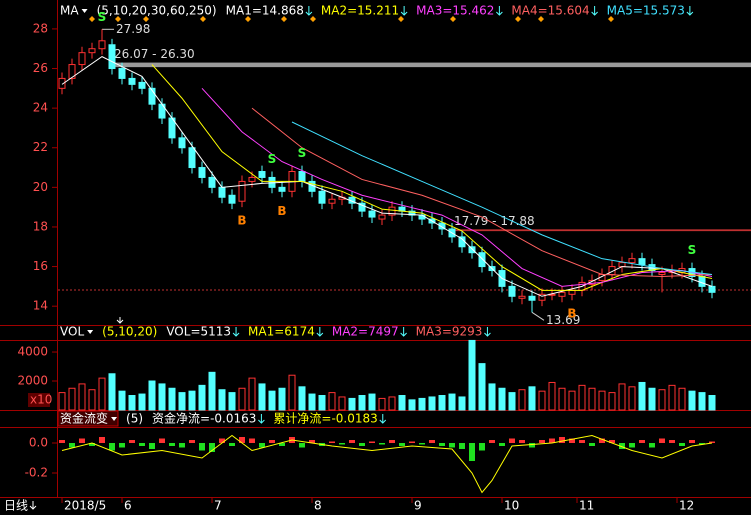 The image size is (751, 515). I want to click on indicator-name: 资金流变, so click(84, 418).